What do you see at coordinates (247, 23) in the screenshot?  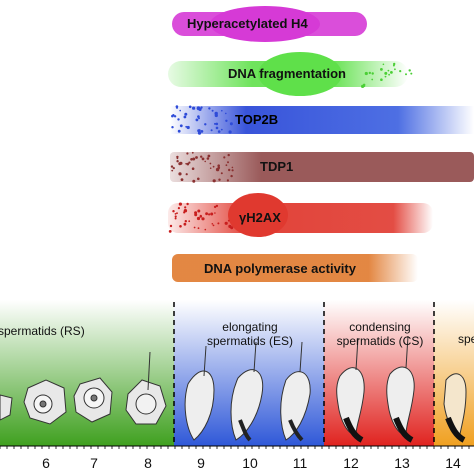 I see `label-hyperacetylated-h4: Hyperacetylated H4` at bounding box center [247, 23].